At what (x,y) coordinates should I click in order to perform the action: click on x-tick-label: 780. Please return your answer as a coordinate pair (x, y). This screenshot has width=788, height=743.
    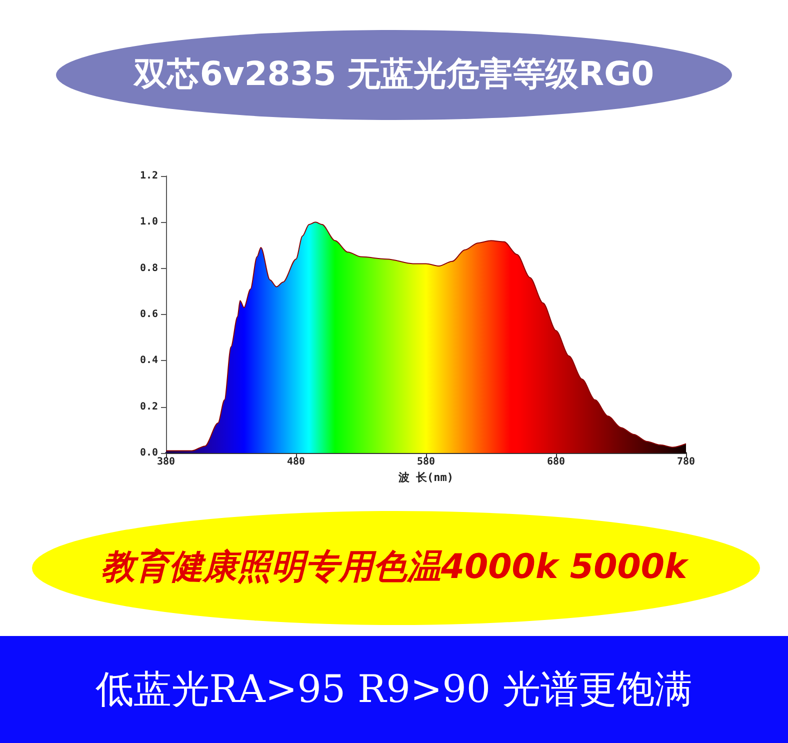
    Looking at the image, I should click on (686, 462).